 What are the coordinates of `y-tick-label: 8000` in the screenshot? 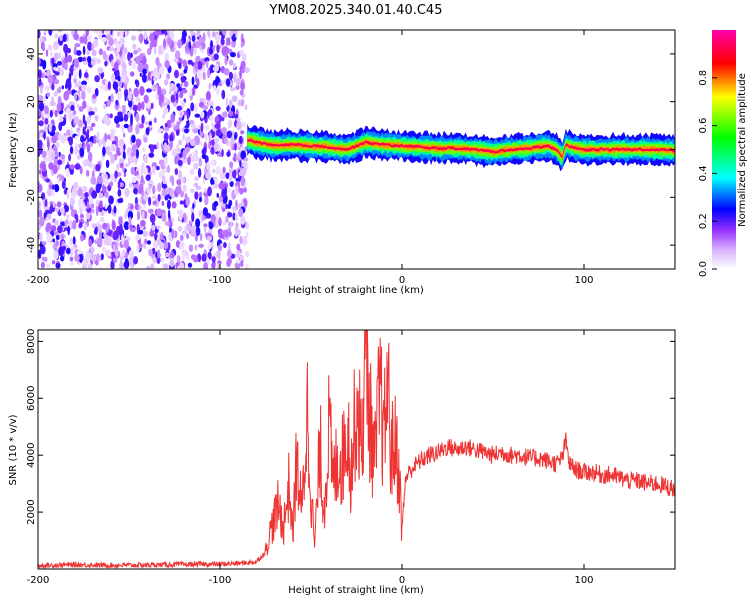 It's located at (31, 341).